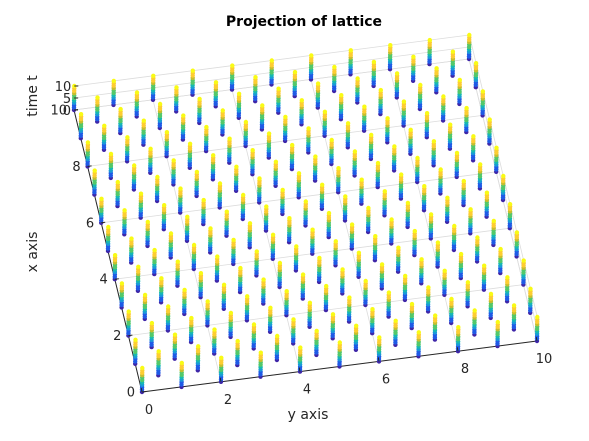 The width and height of the screenshot is (589, 441). I want to click on x-tick-label: 6, so click(90, 223).